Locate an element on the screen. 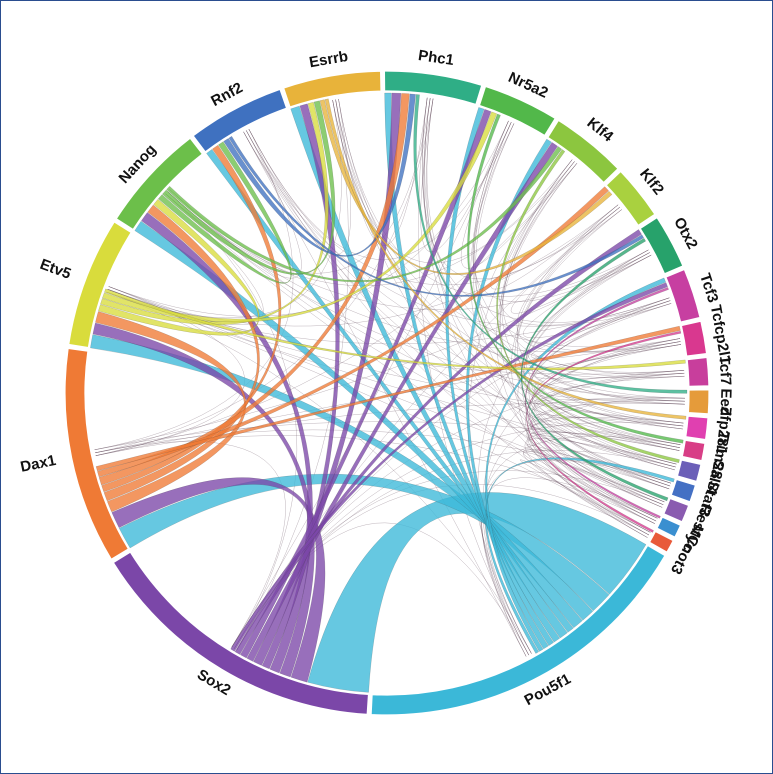 The width and height of the screenshot is (773, 774). thread-tcfcp2l1-rest is located at coordinates (605, 424).